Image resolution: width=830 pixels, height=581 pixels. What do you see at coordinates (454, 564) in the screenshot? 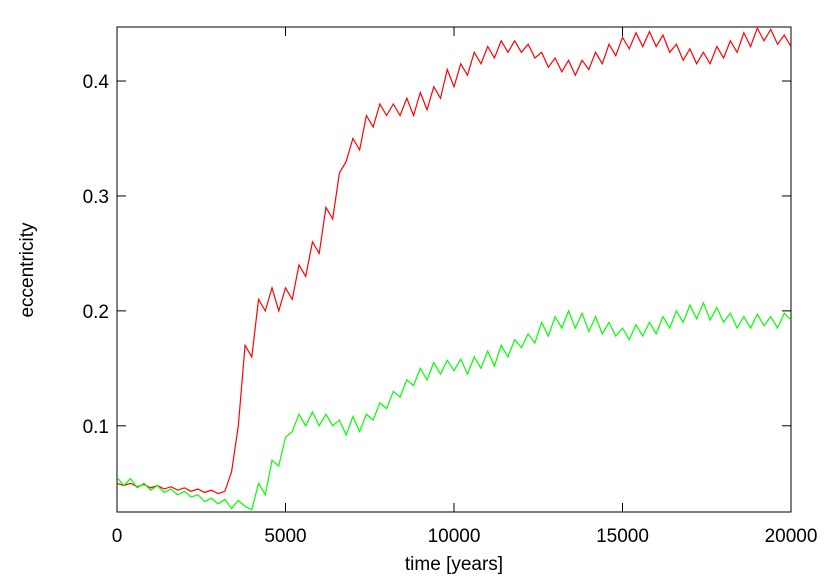
I see `x-axis-label: time [years]` at bounding box center [454, 564].